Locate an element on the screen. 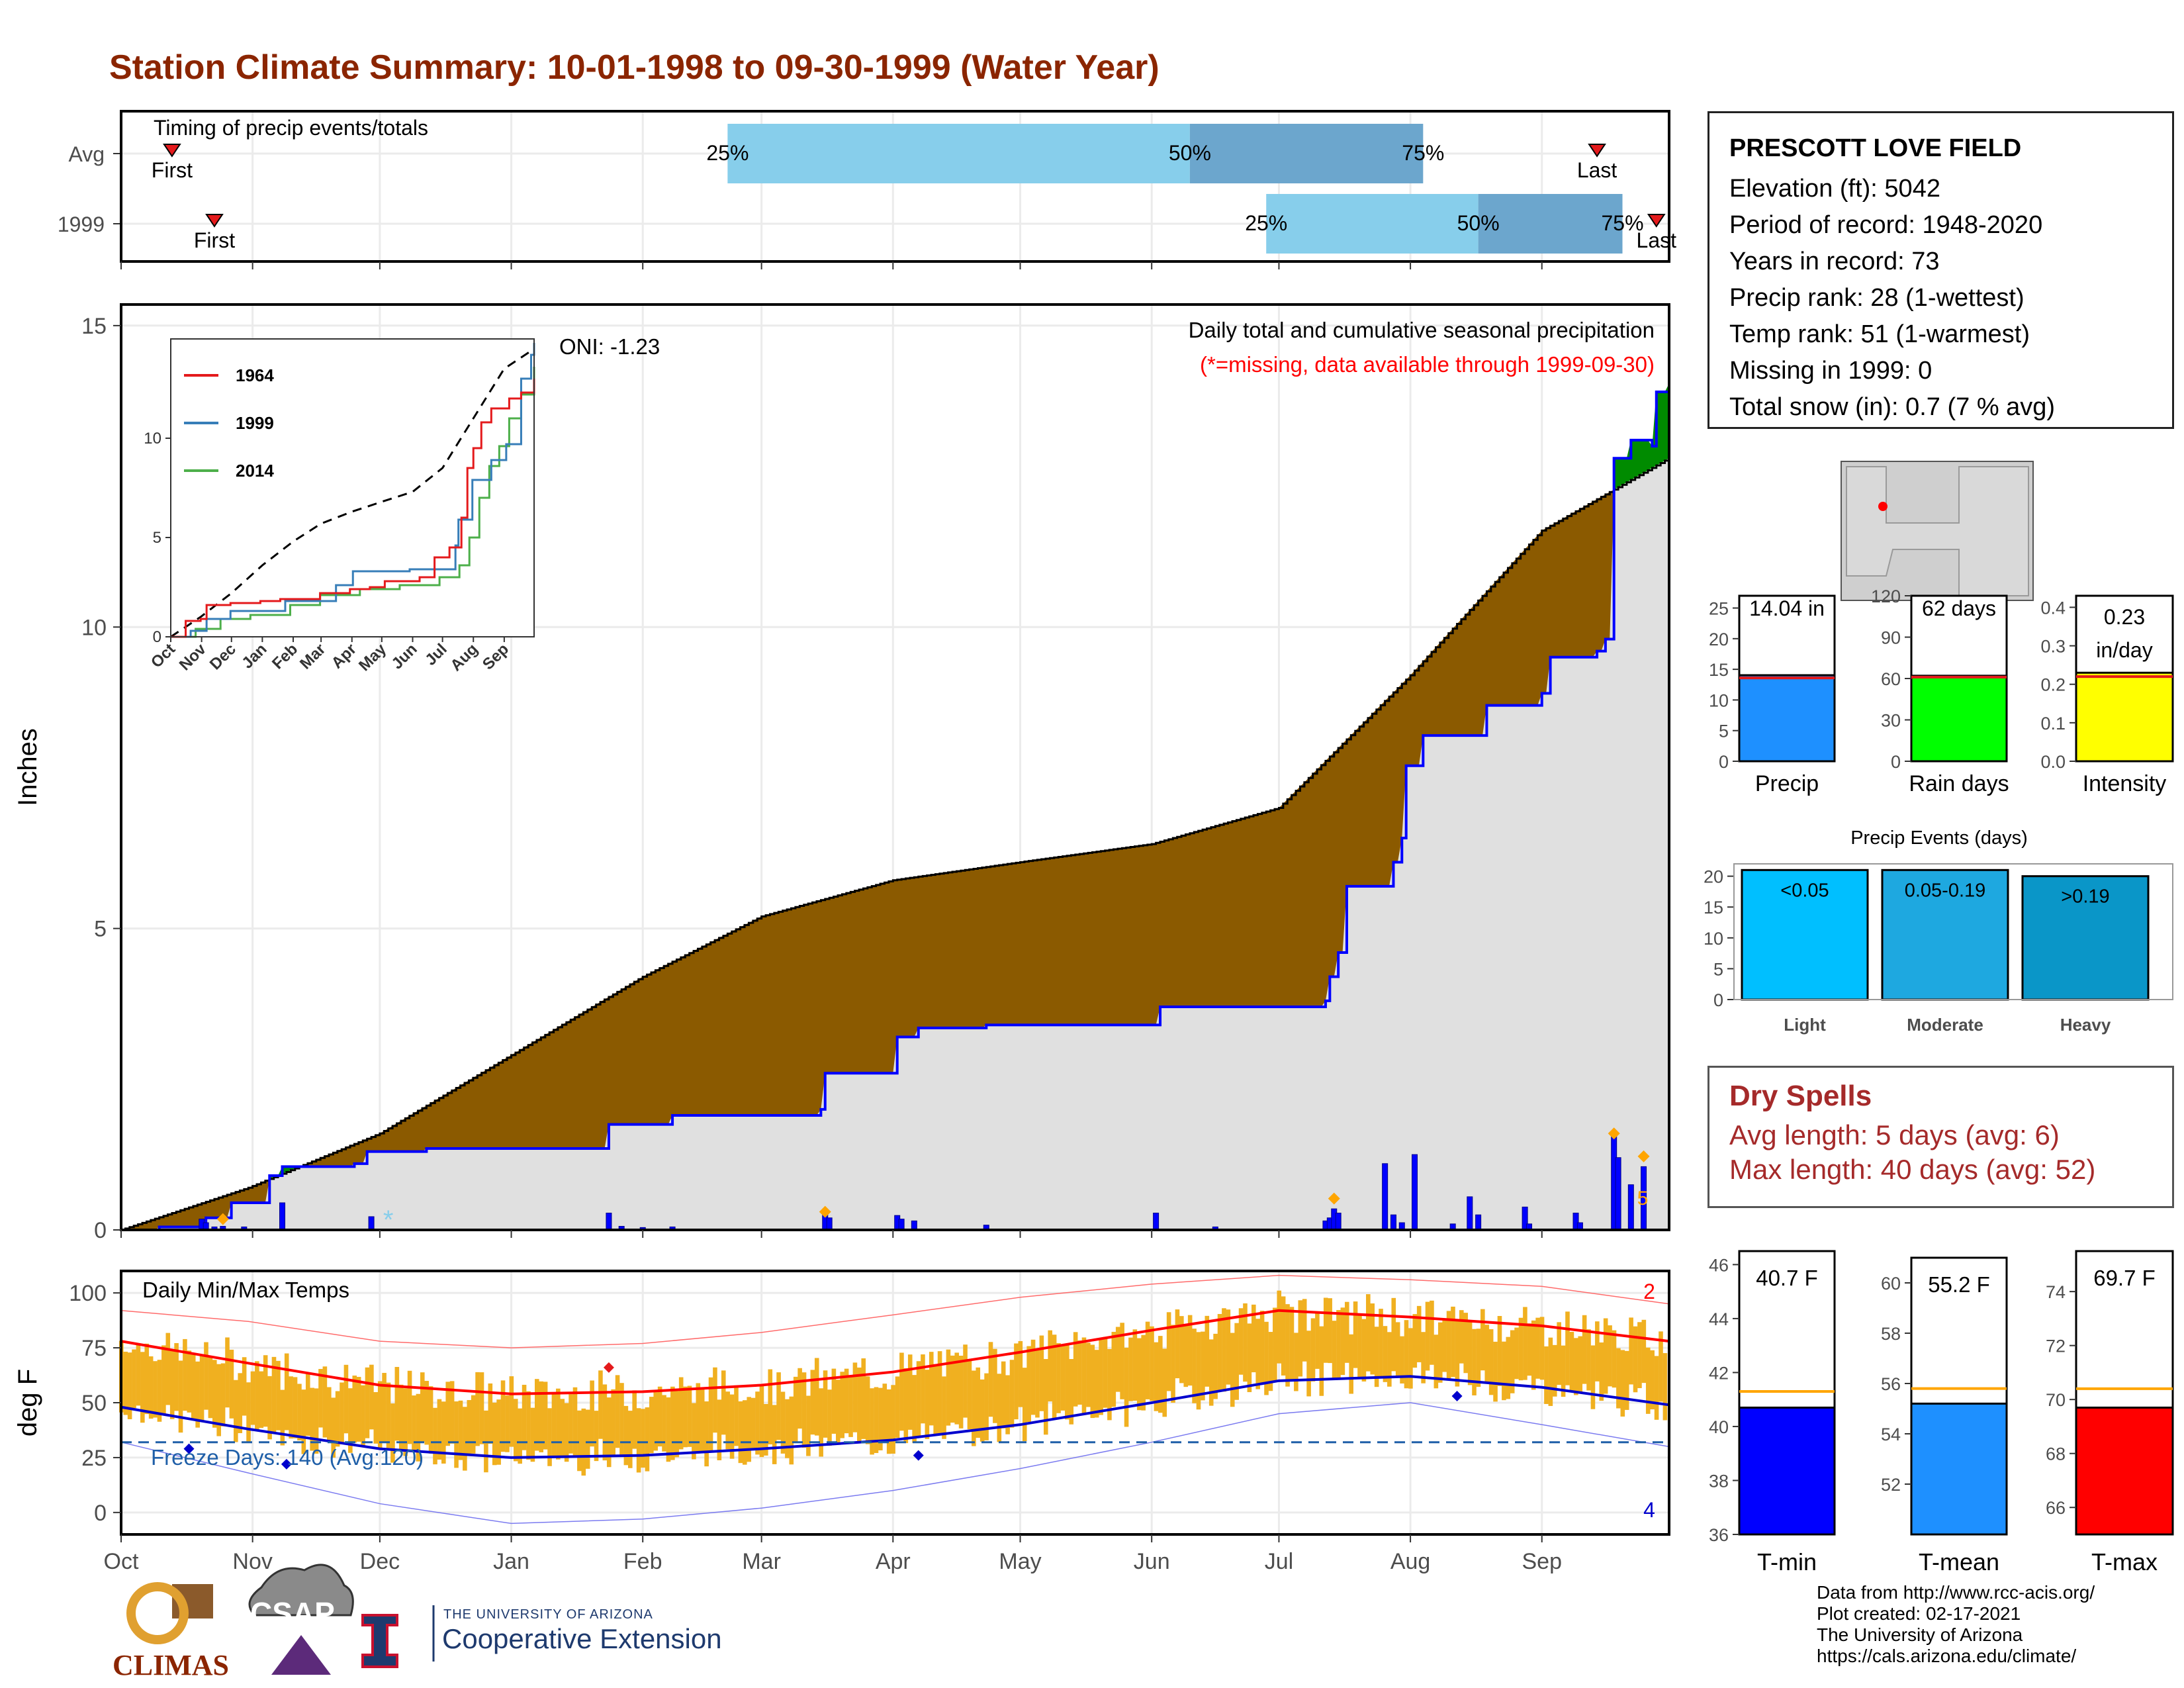  credit-line: The University of Arizona is located at coordinates (1920, 1634).